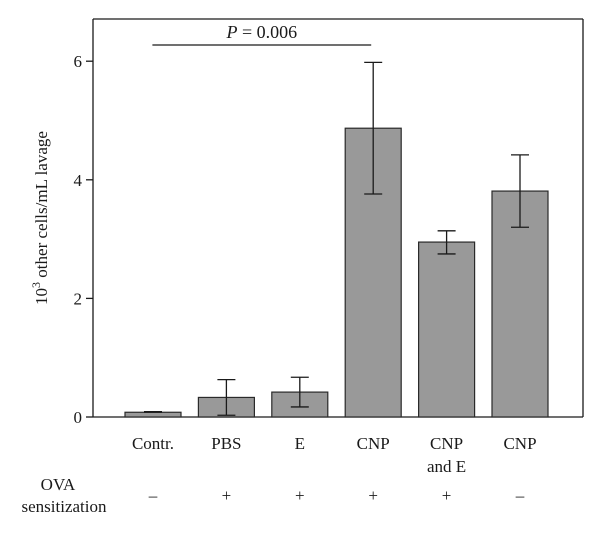  What do you see at coordinates (78, 180) in the screenshot?
I see `y-tick-label: 4` at bounding box center [78, 180].